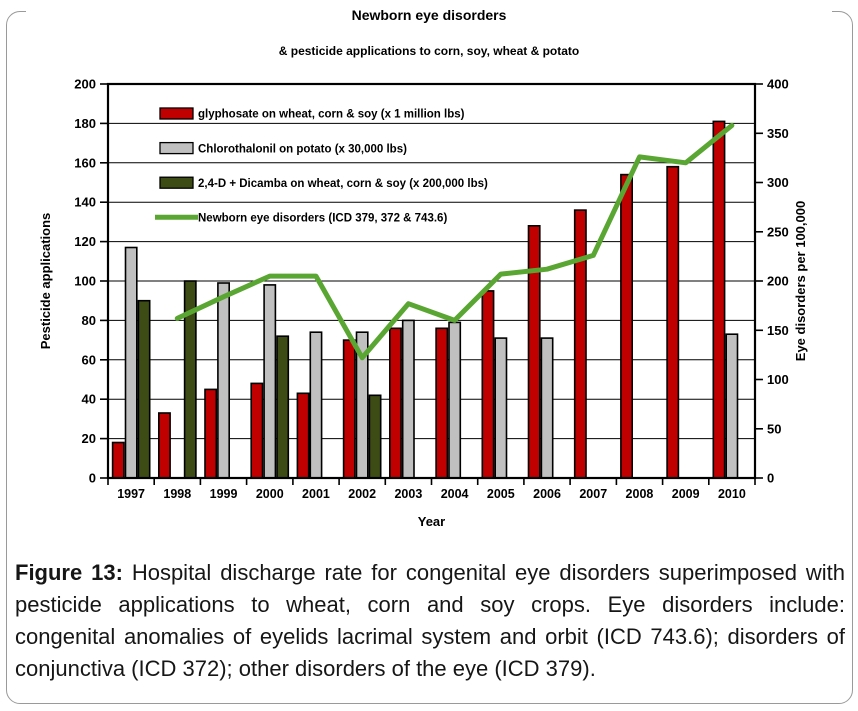  Describe the element at coordinates (770, 478) in the screenshot. I see `right-tick-label: 0` at that location.